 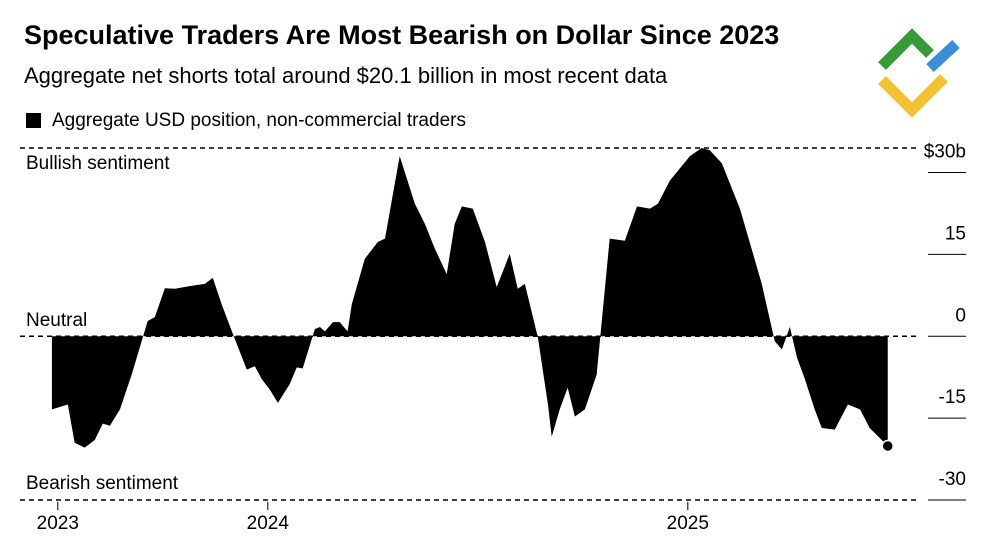 I want to click on x-tick-label: 2025, so click(x=688, y=523).